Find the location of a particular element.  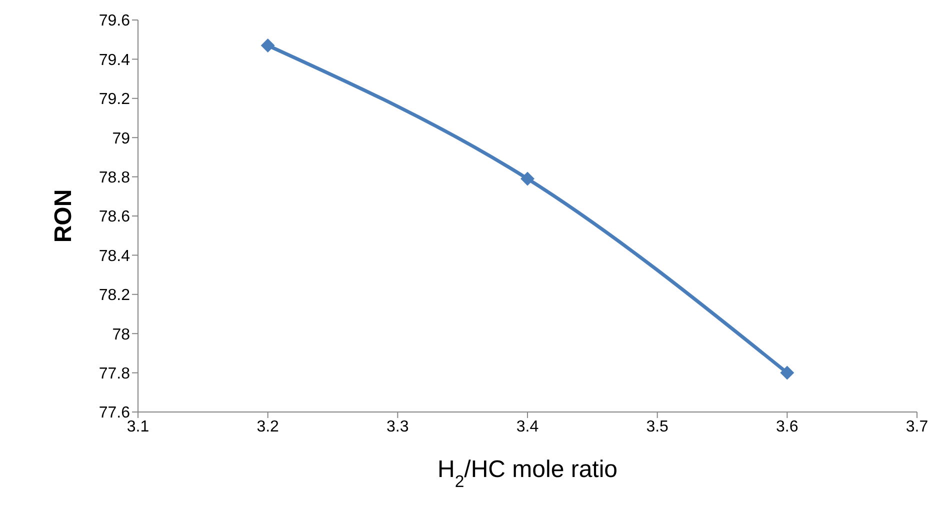

y-tick-label: 78.4 is located at coordinates (114, 256).